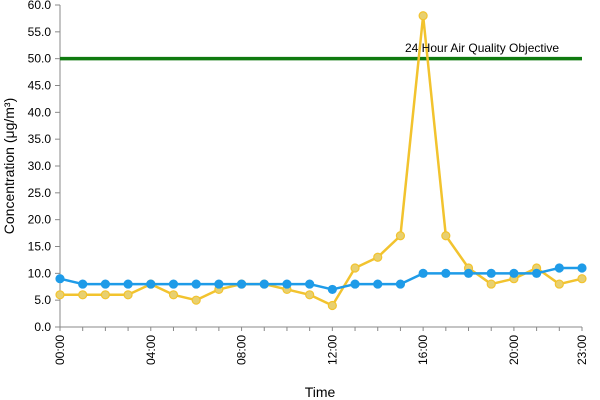 This screenshot has width=600, height=400. I want to click on y-tick-label: 10.0, so click(40, 273).